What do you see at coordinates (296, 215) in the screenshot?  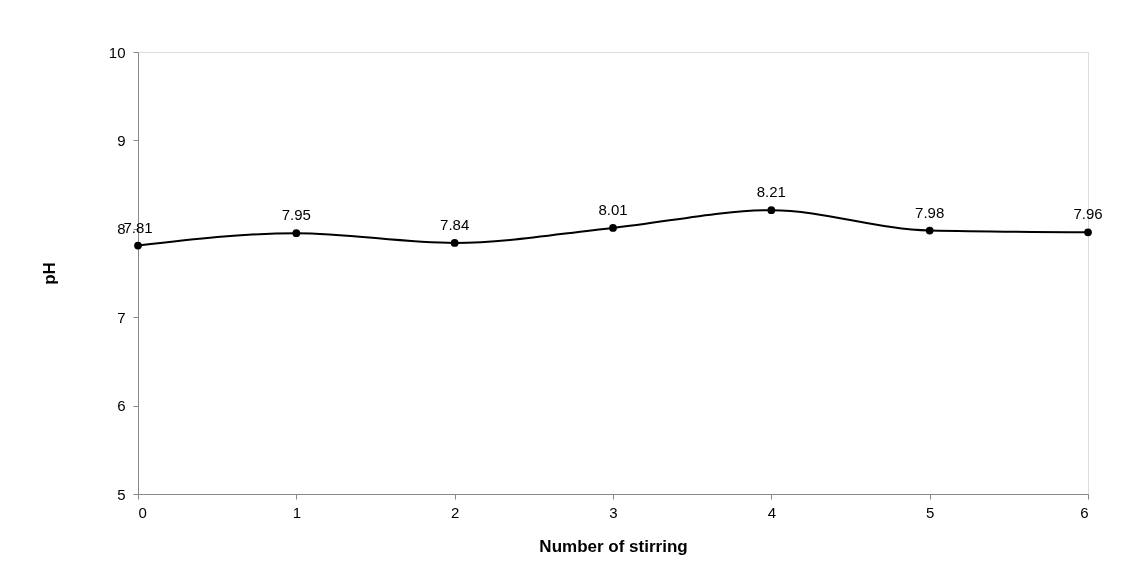 I see `data-label: 7.95` at bounding box center [296, 215].